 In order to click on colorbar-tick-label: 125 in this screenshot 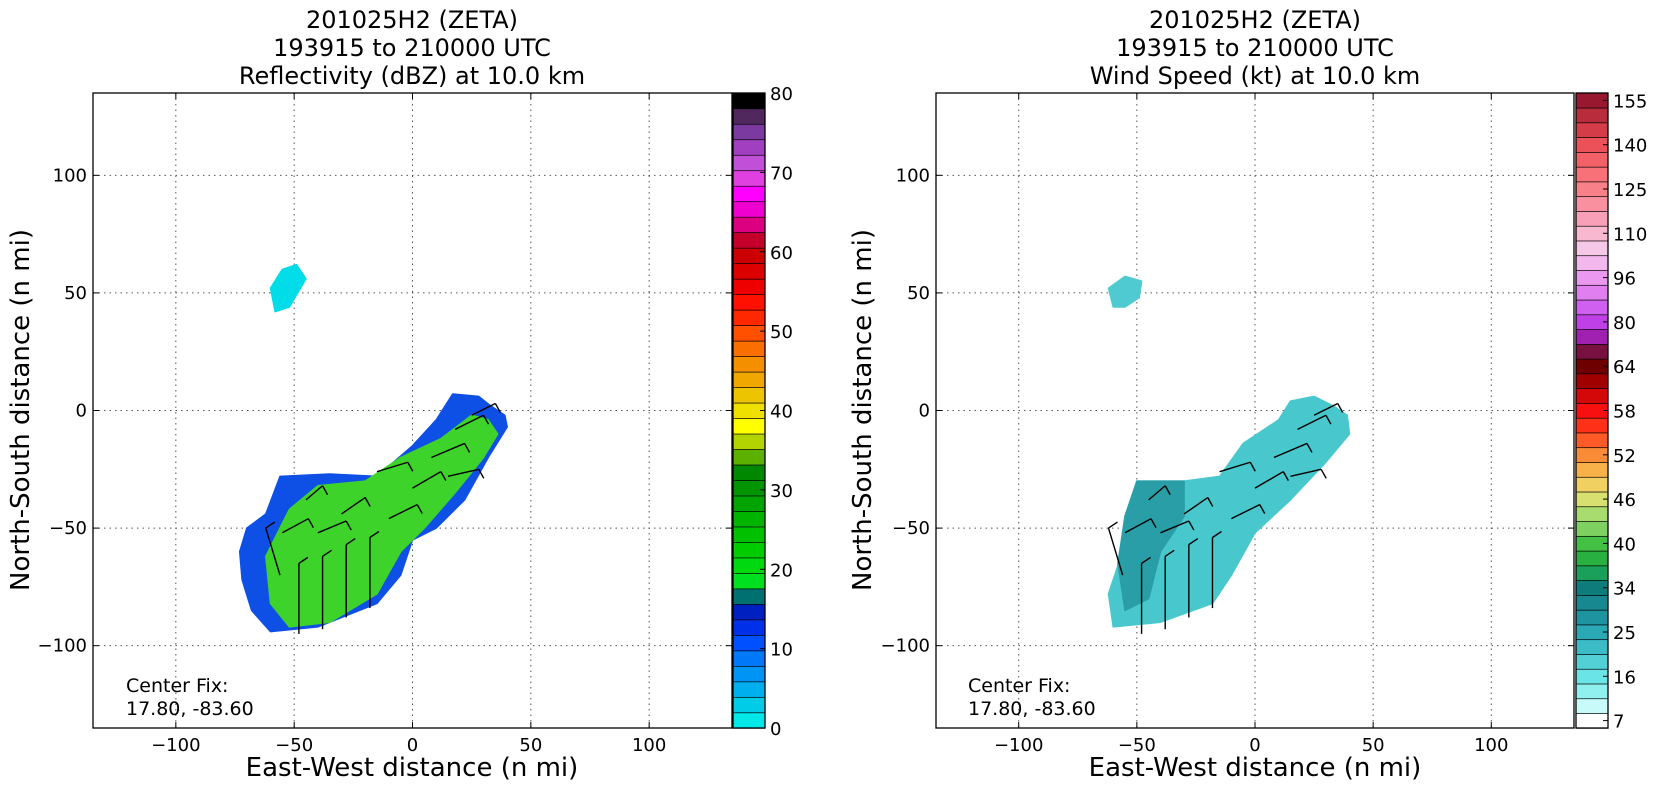, I will do `click(1630, 190)`.